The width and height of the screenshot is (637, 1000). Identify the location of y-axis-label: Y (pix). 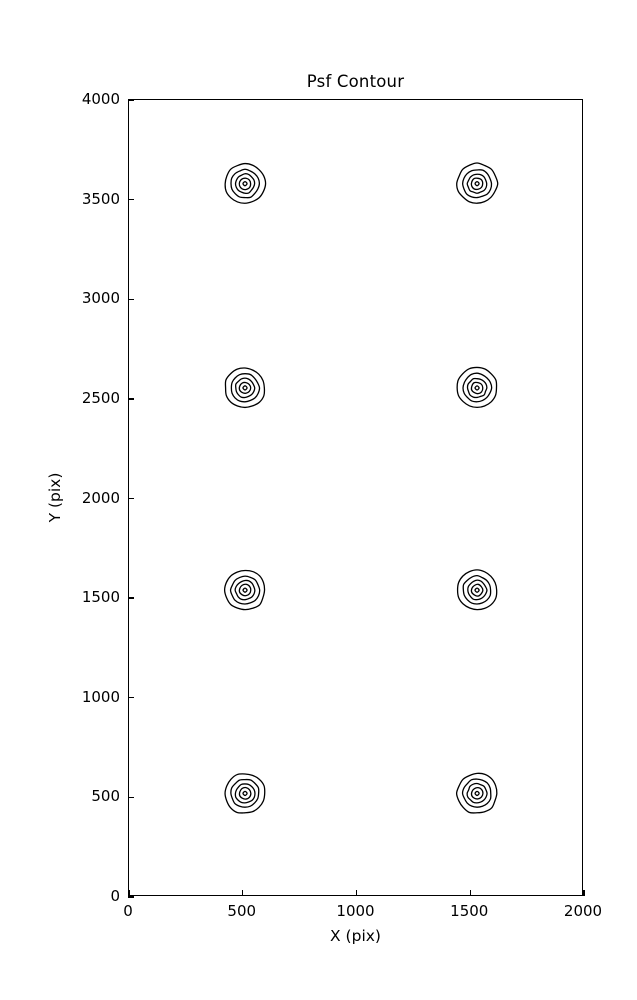
(55, 497).